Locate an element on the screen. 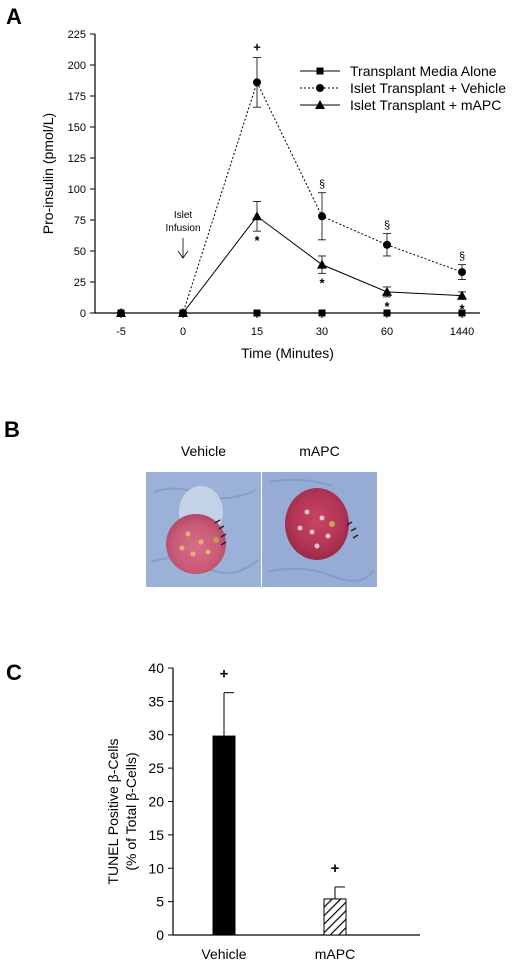  y-tick-label: 10 is located at coordinates (156, 868).